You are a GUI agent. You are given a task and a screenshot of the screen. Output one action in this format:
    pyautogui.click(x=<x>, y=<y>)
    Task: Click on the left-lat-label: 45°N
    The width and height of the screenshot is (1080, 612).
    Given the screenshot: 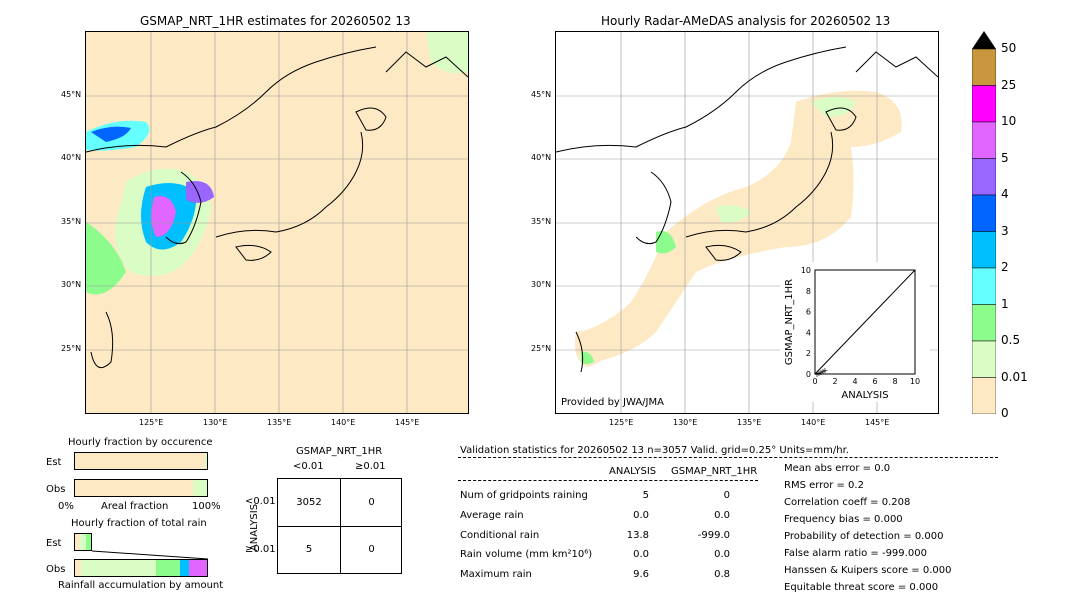 What is the action you would take?
    pyautogui.click(x=71, y=94)
    